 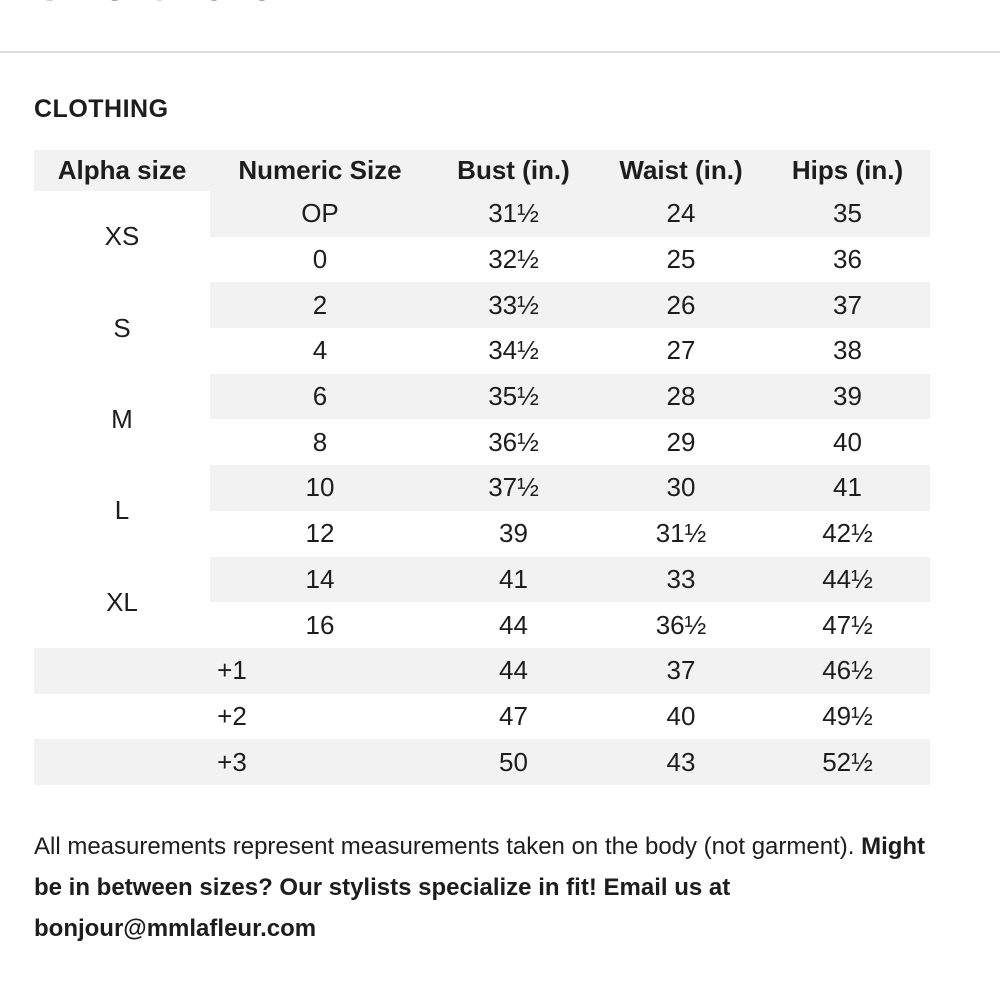 What do you see at coordinates (151, 5) in the screenshot?
I see `page-title: Size Chart` at bounding box center [151, 5].